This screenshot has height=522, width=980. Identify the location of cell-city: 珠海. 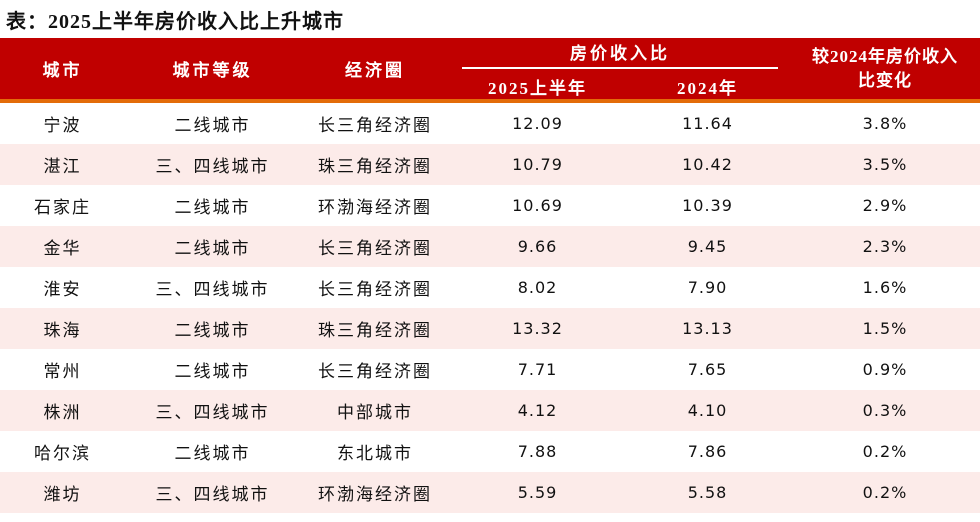
(62, 330).